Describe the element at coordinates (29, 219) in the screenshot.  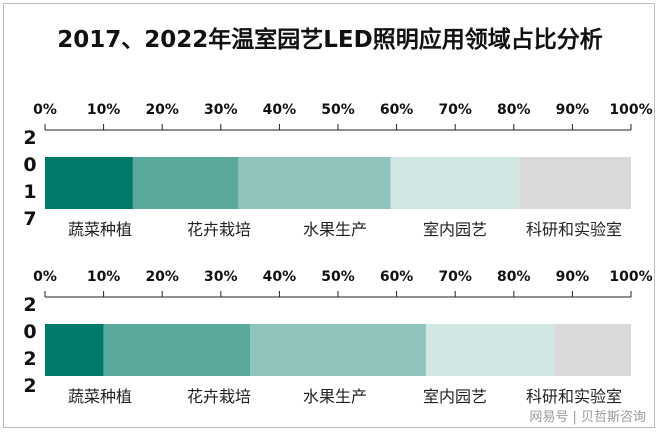
I see `year-label-digit: 7` at that location.